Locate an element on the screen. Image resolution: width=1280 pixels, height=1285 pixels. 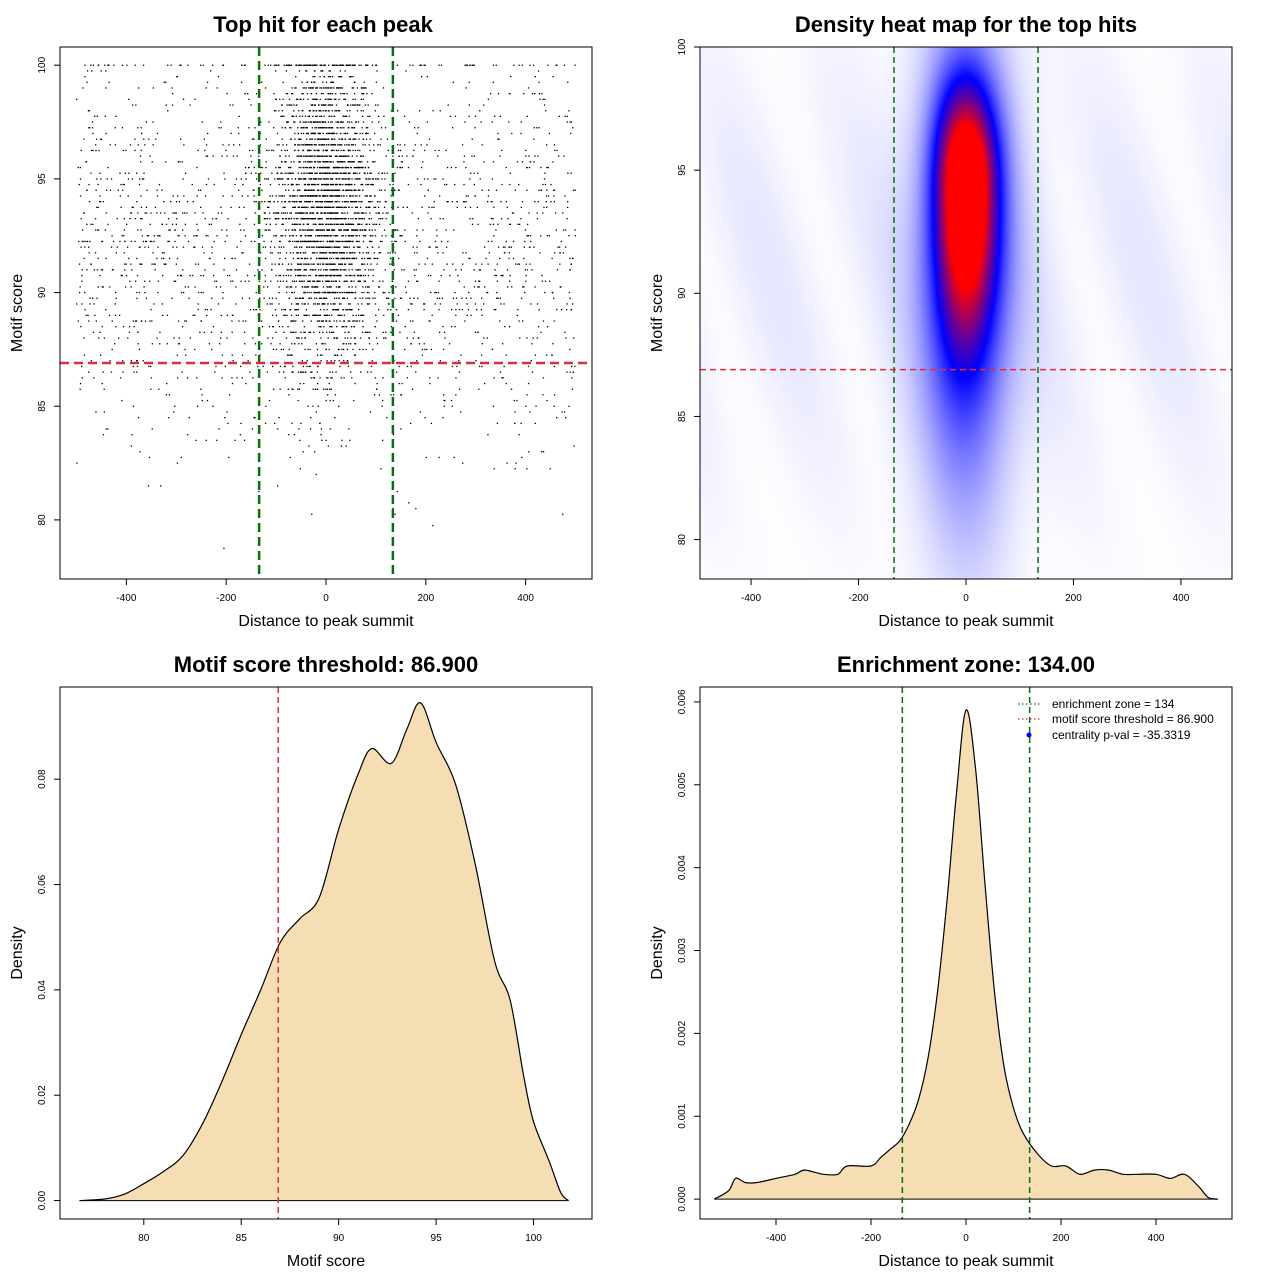
score-density-y-tick-label: 0.08 is located at coordinates (42, 779).